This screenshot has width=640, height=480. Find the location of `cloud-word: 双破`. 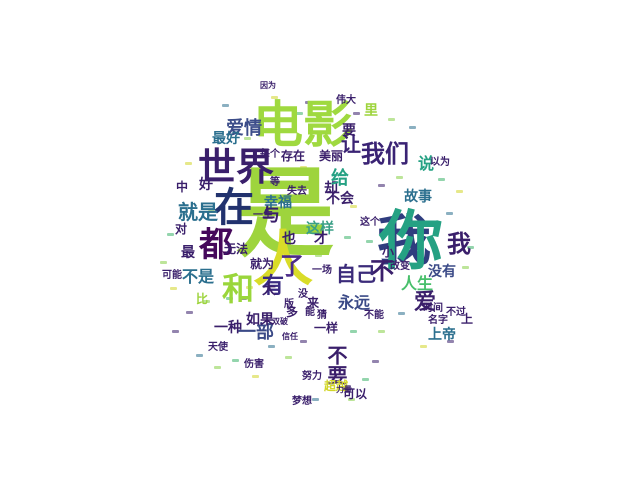

cloud-word: 双破 is located at coordinates (280, 321).